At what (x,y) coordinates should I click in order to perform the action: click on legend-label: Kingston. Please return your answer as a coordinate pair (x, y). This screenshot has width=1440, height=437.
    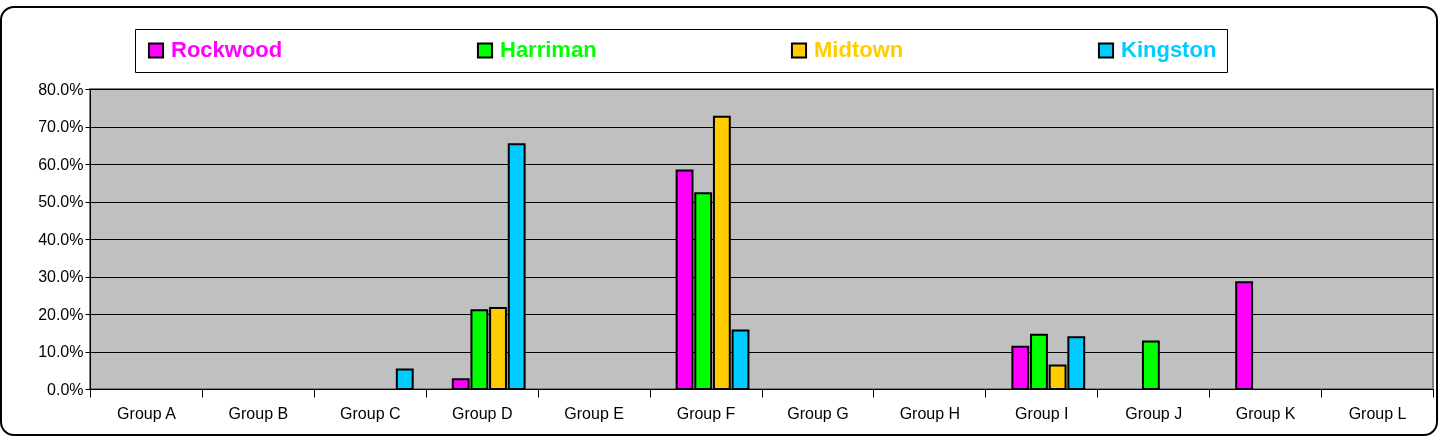
    Looking at the image, I should click on (1169, 50).